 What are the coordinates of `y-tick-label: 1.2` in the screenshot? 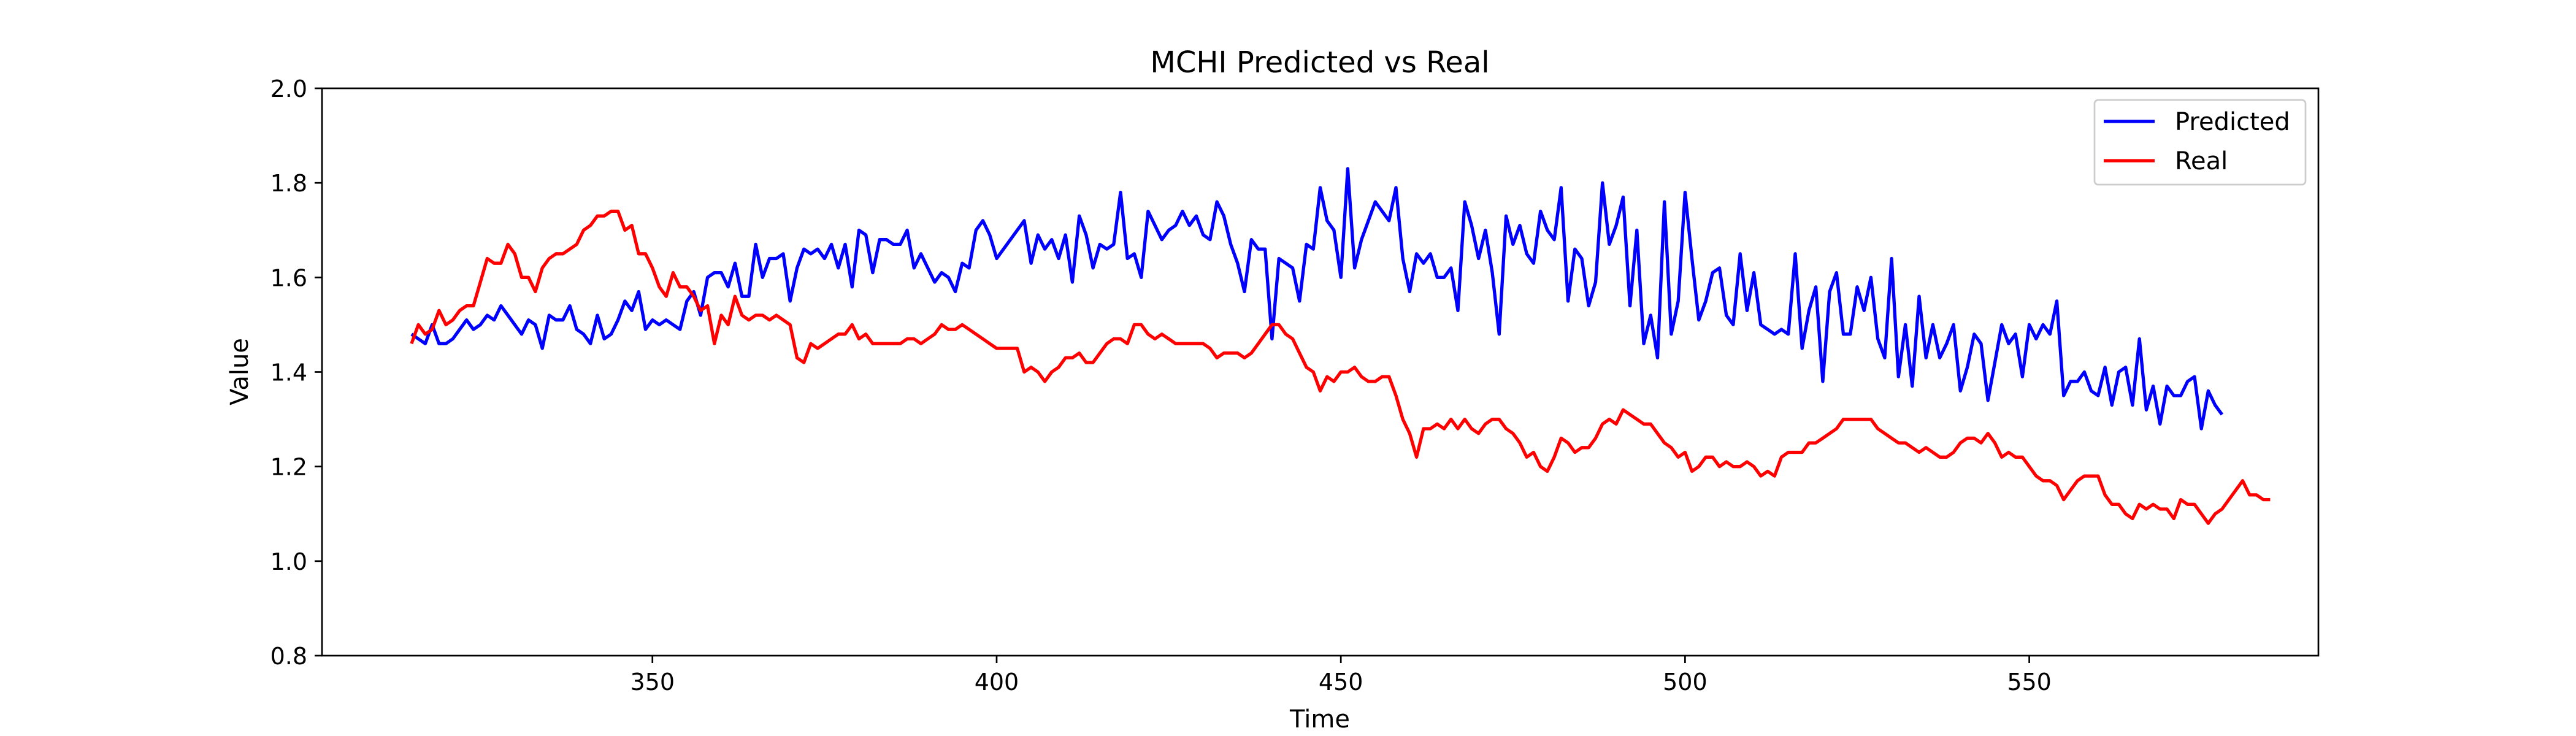 It's located at (288, 467).